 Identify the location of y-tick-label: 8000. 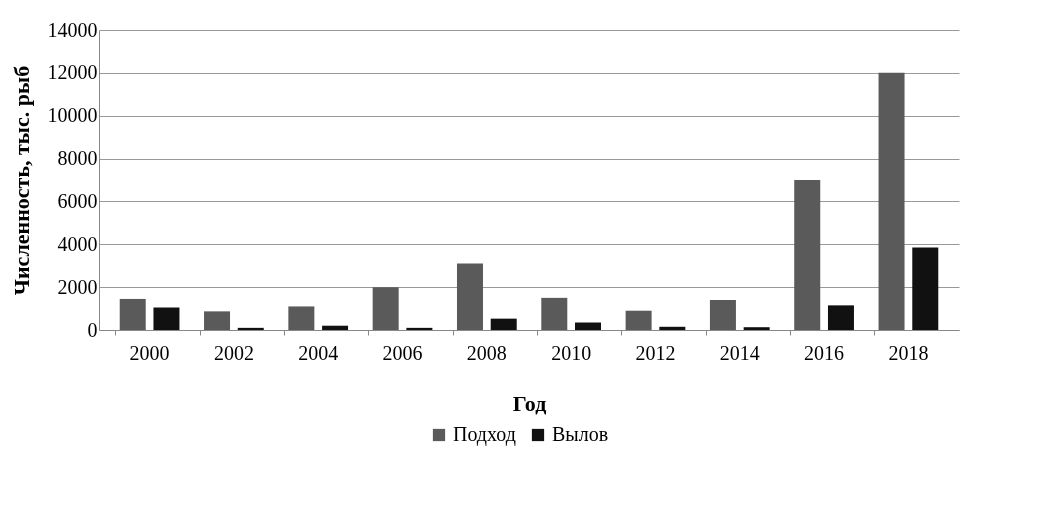
(77, 158).